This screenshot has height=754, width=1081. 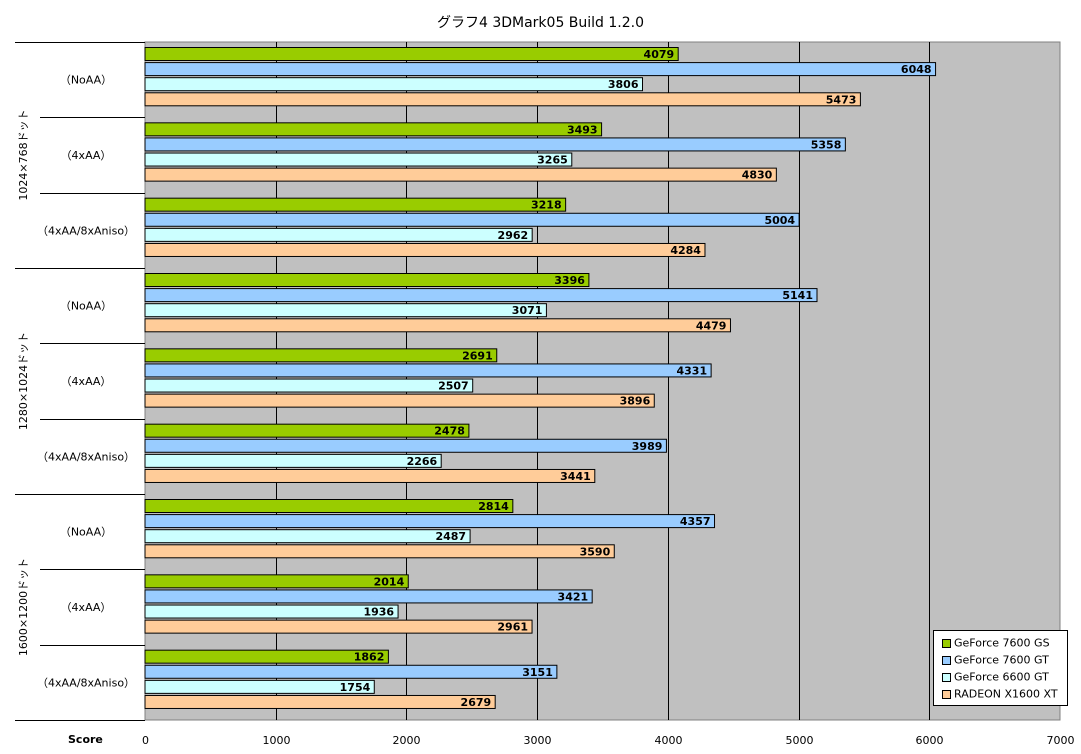 I want to click on data-label: 3218, so click(x=546, y=205).